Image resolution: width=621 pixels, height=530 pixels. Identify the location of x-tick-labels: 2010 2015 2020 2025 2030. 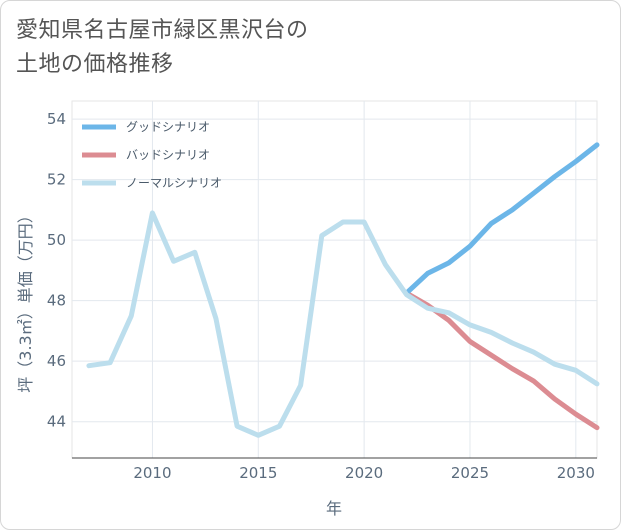
(364, 473).